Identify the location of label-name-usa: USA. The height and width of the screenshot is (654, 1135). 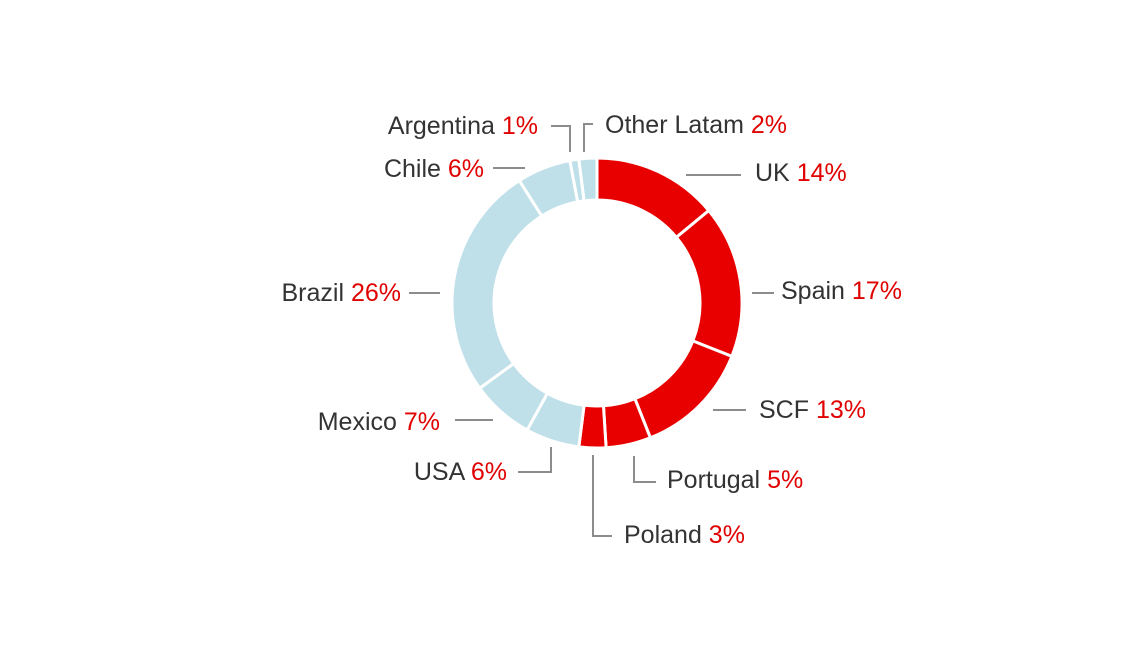
(442, 472).